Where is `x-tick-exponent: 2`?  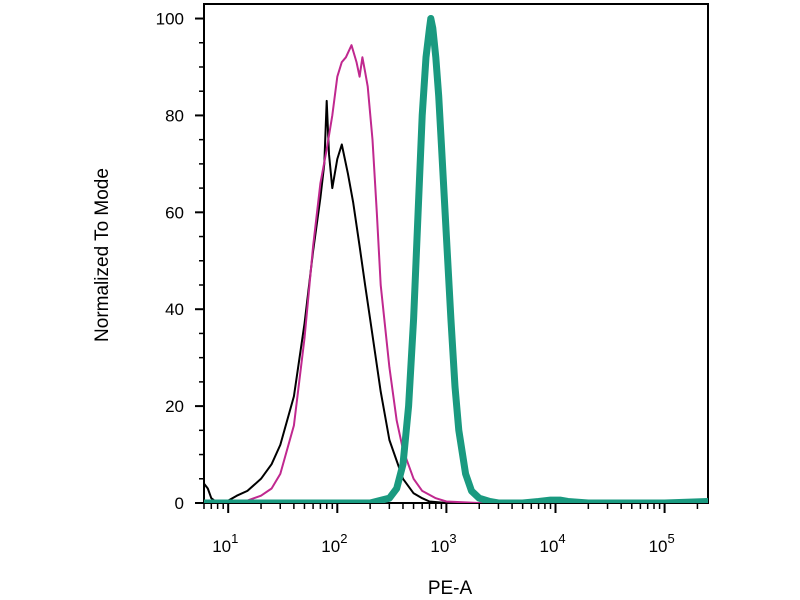
x-tick-exponent: 2 is located at coordinates (343, 538).